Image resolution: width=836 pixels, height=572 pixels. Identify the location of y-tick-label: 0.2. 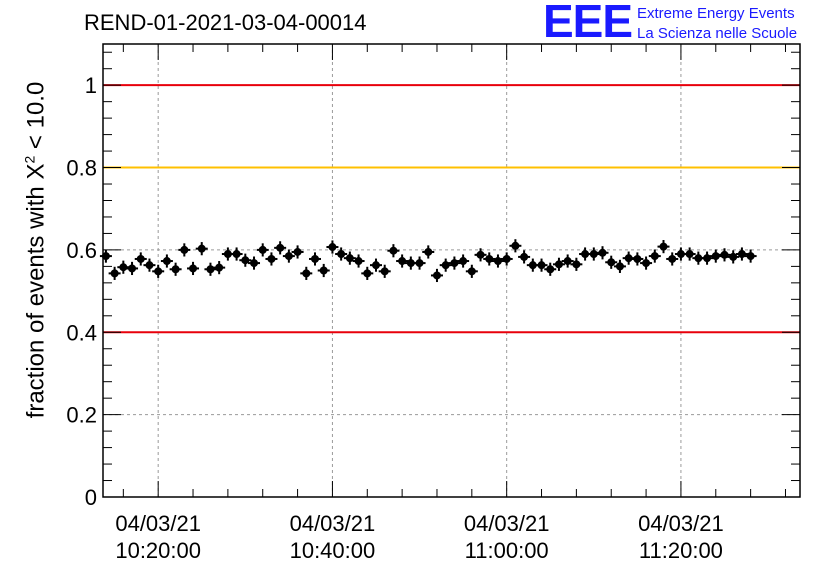
(81, 415).